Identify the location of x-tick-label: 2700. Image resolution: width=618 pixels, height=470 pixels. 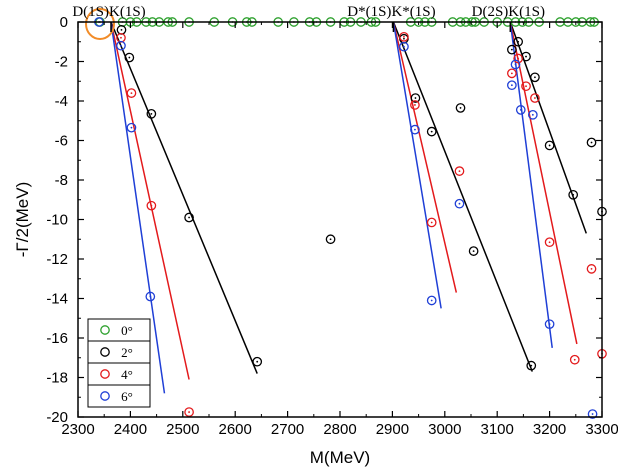
(287, 429).